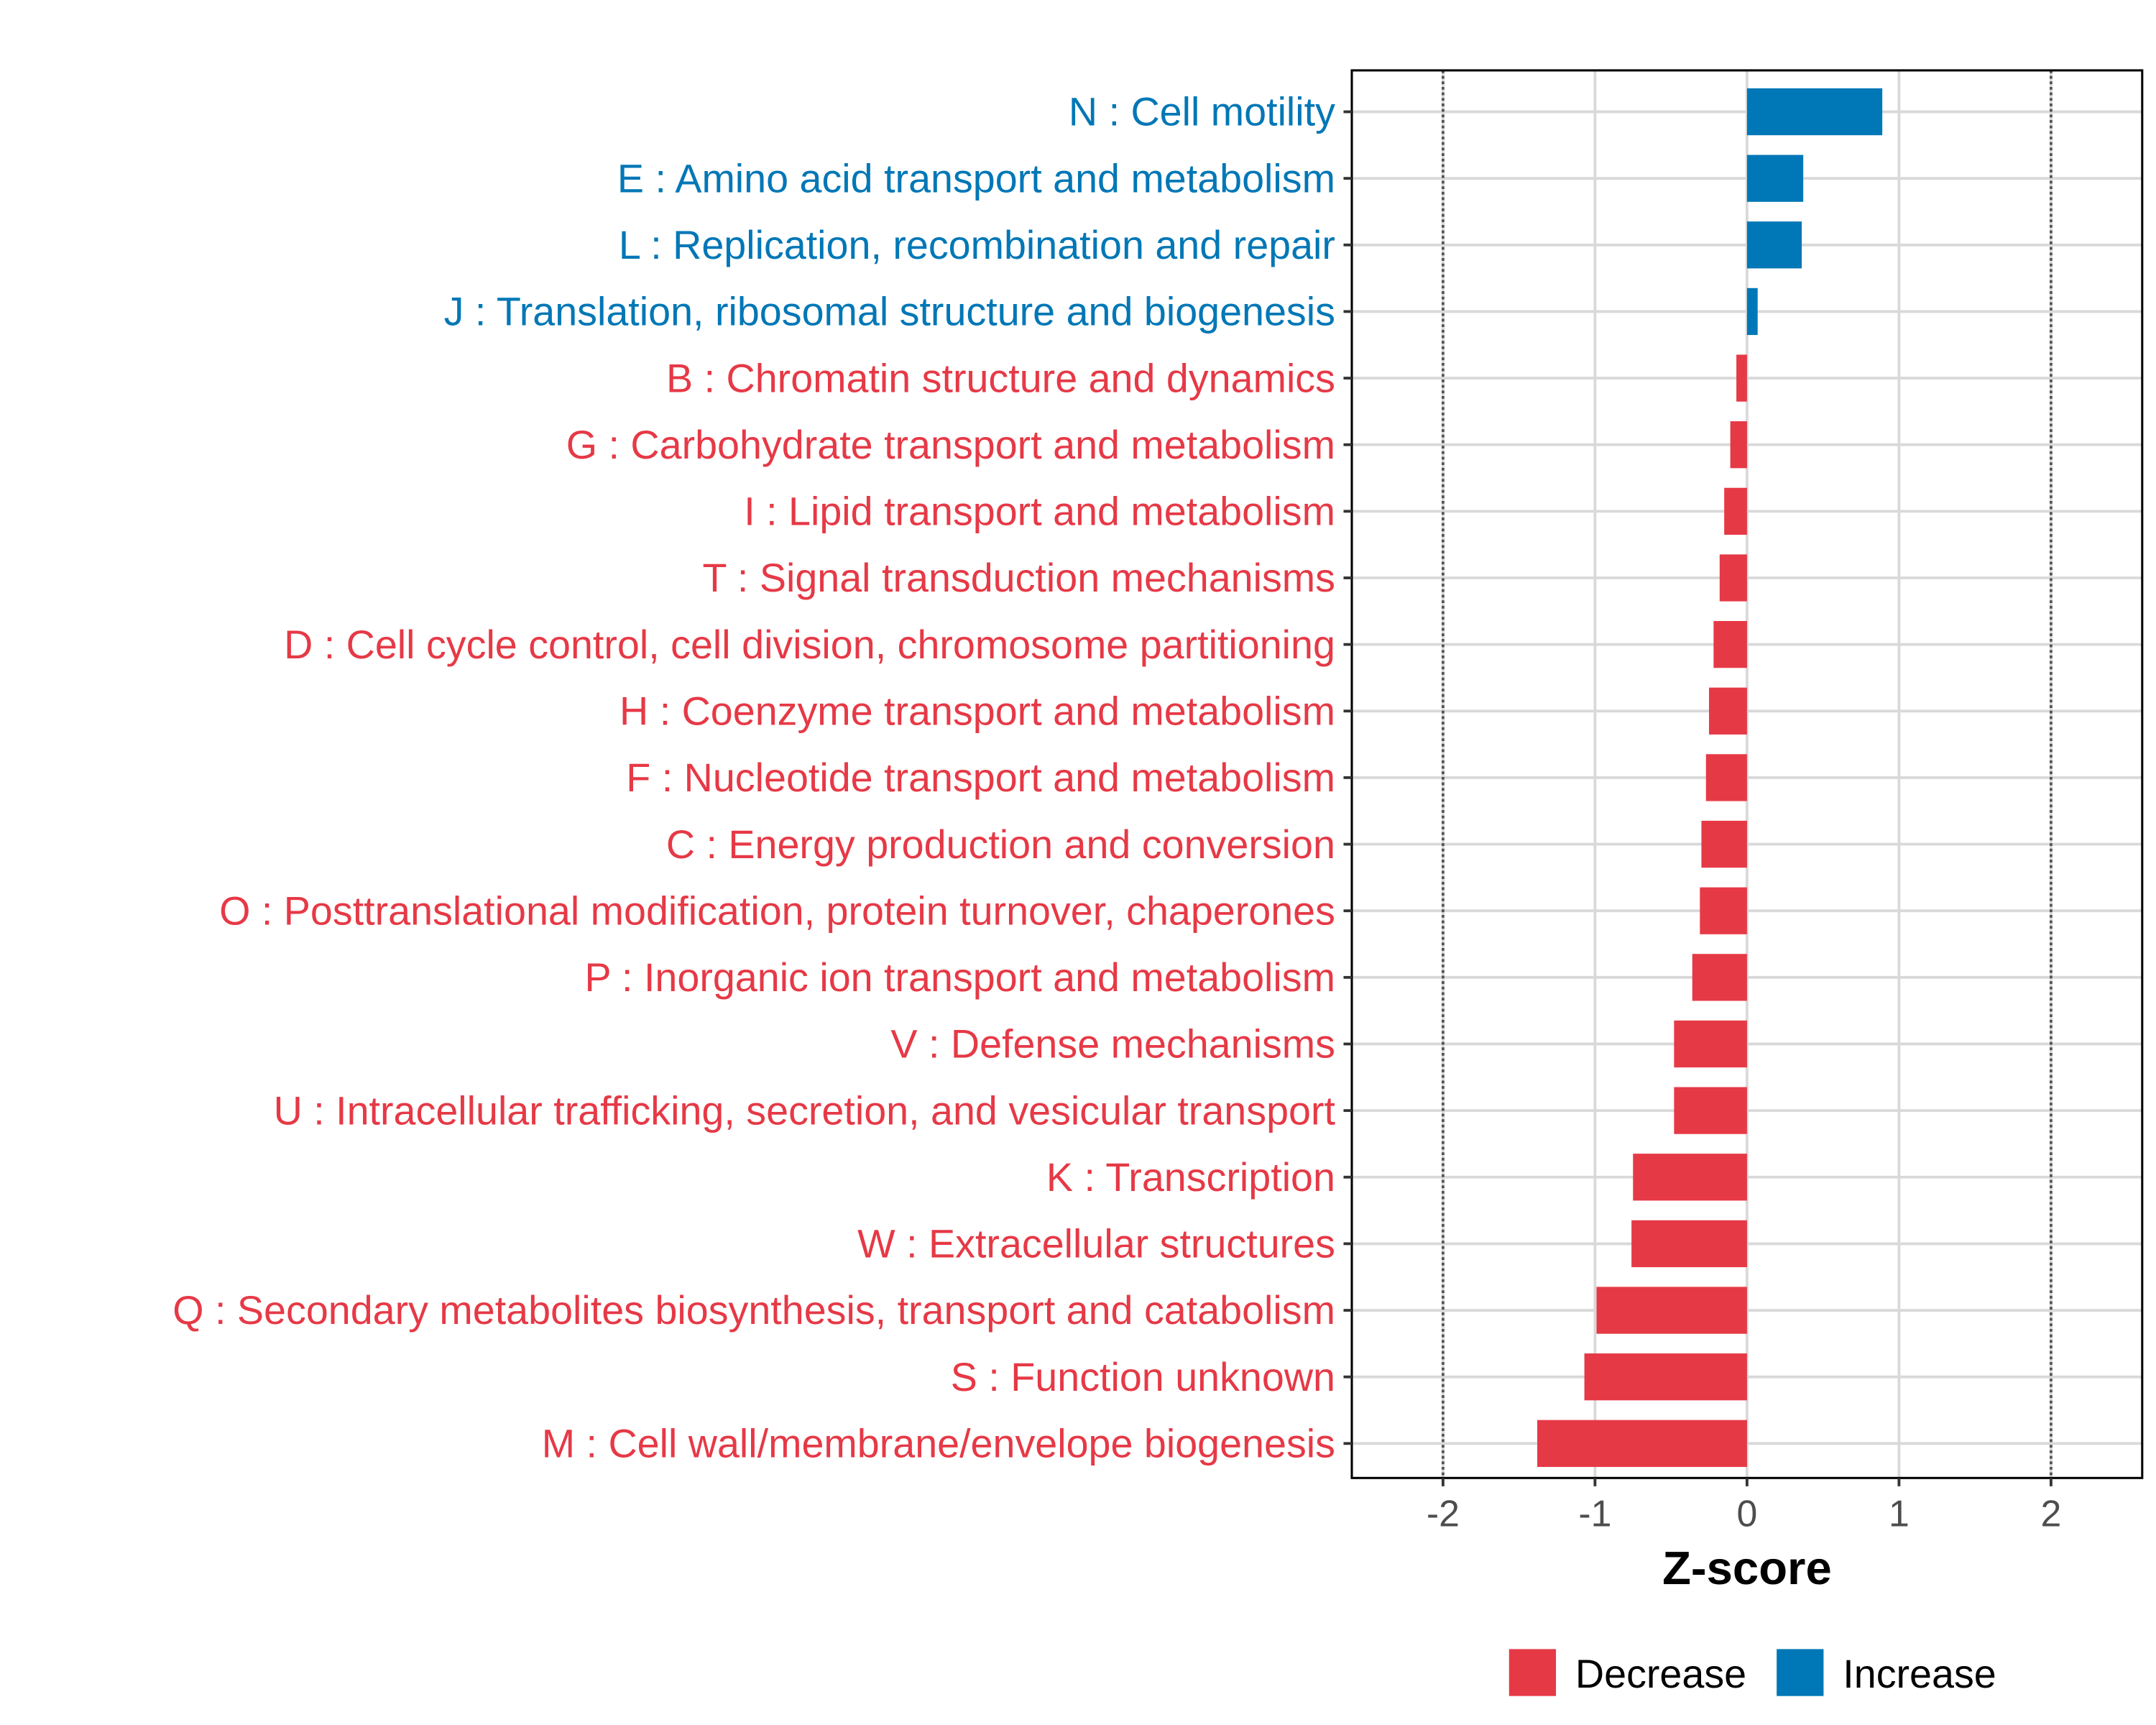 The image size is (2156, 1725). Describe the element at coordinates (1752, 1672) in the screenshot. I see `legend: Decrease Increase` at that location.